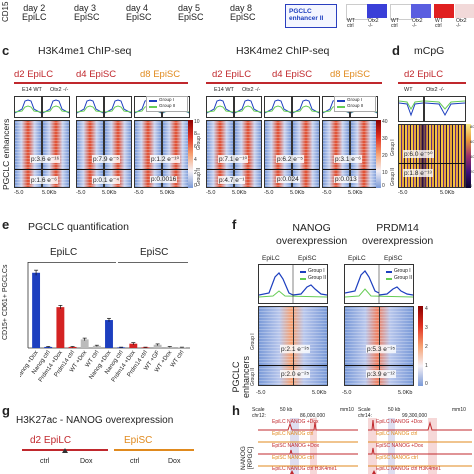 This screenshot has height=474, width=474. What do you see at coordinates (95, 420) in the screenshot?
I see `g-title: H3K27ac - NANOG overexpression` at bounding box center [95, 420].